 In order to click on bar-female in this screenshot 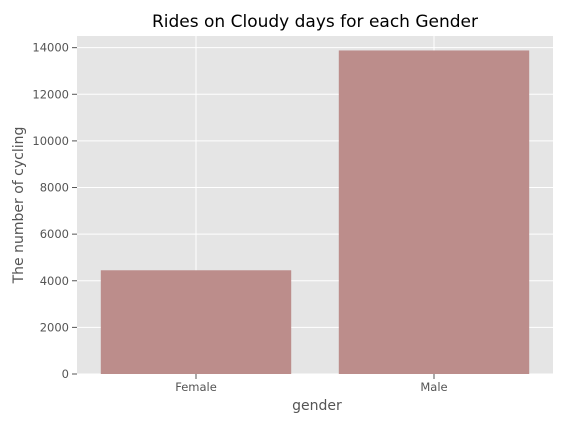, I will do `click(196, 322)`.